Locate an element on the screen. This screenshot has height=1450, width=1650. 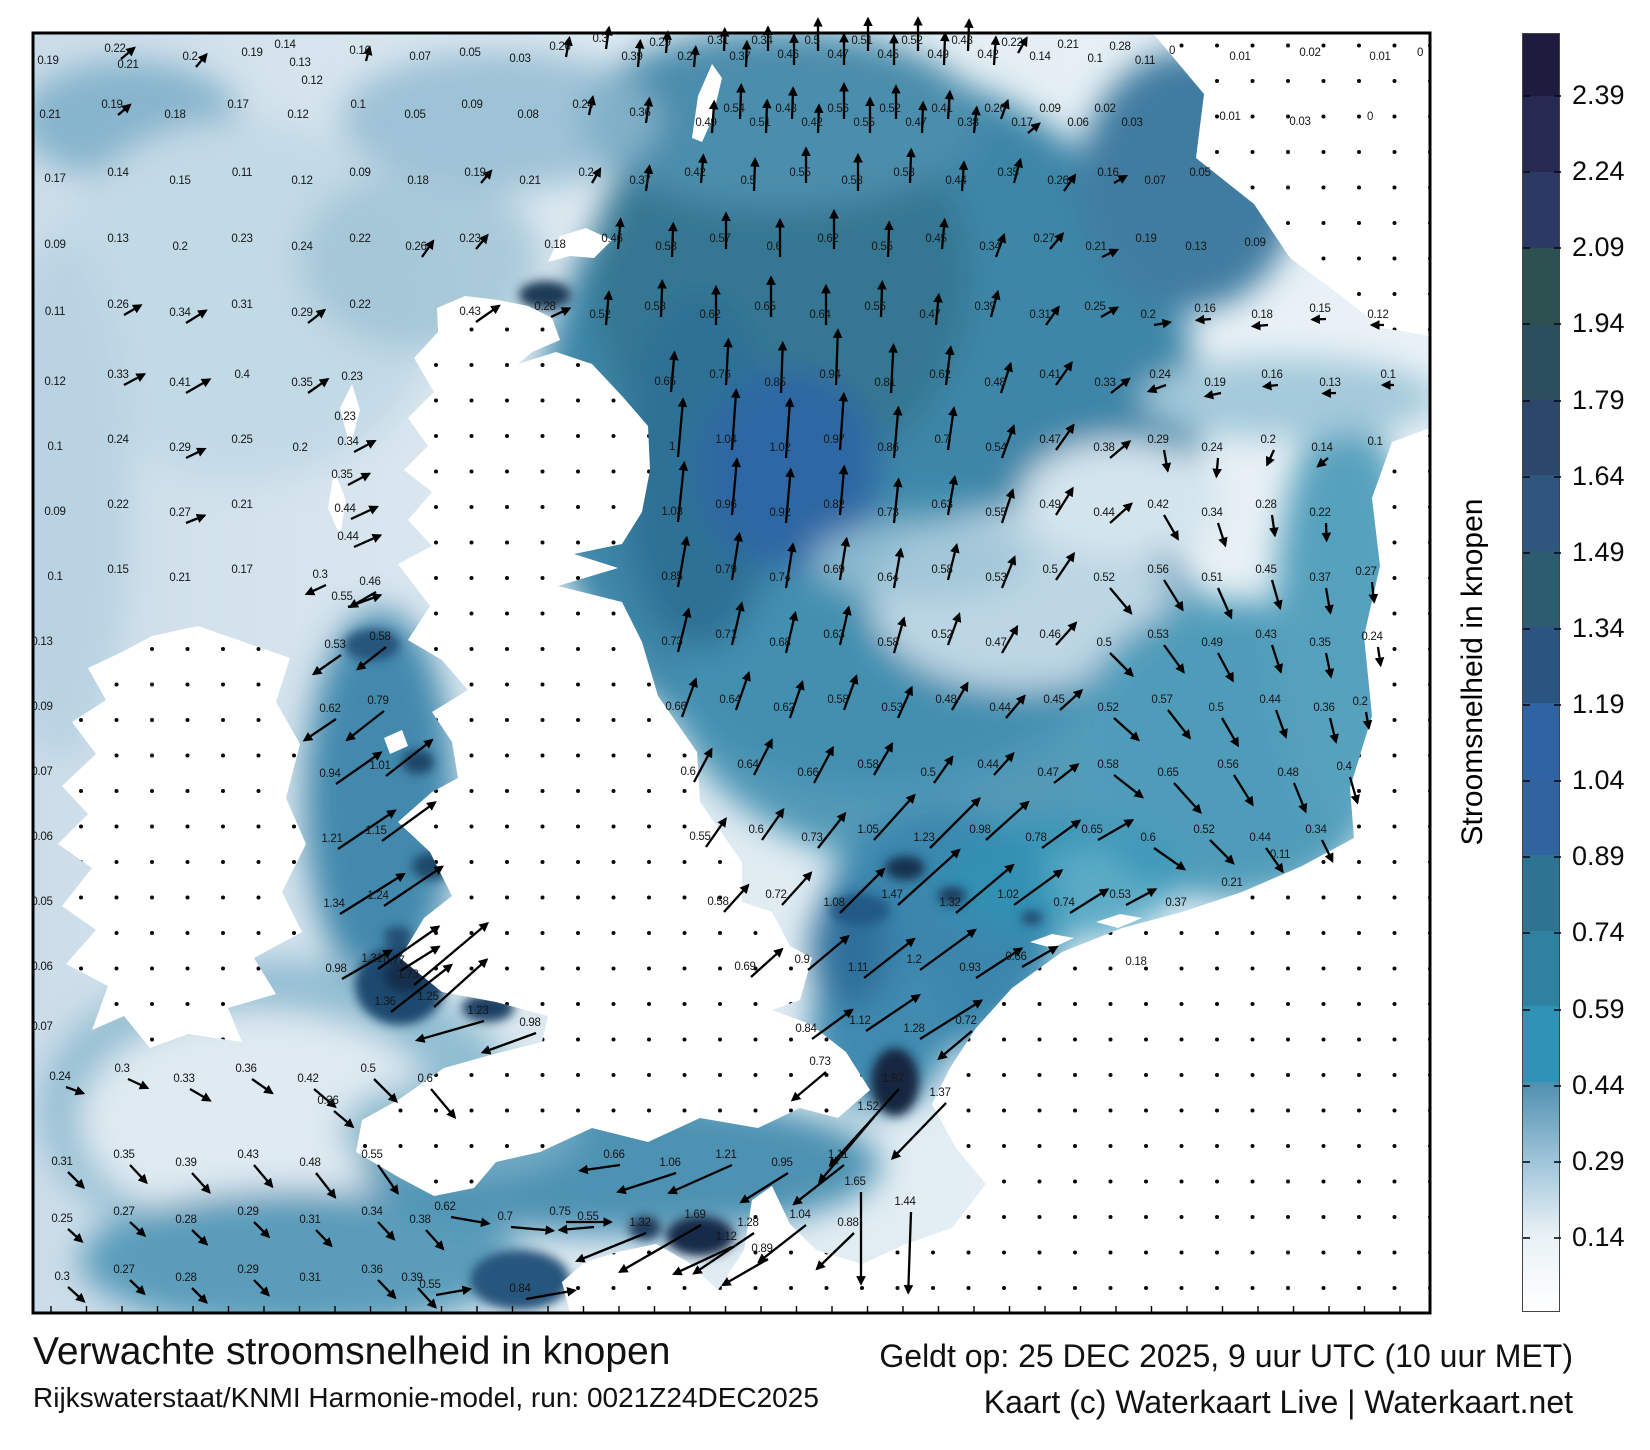
colorbar-tick-label: 0.74 is located at coordinates (1598, 932).